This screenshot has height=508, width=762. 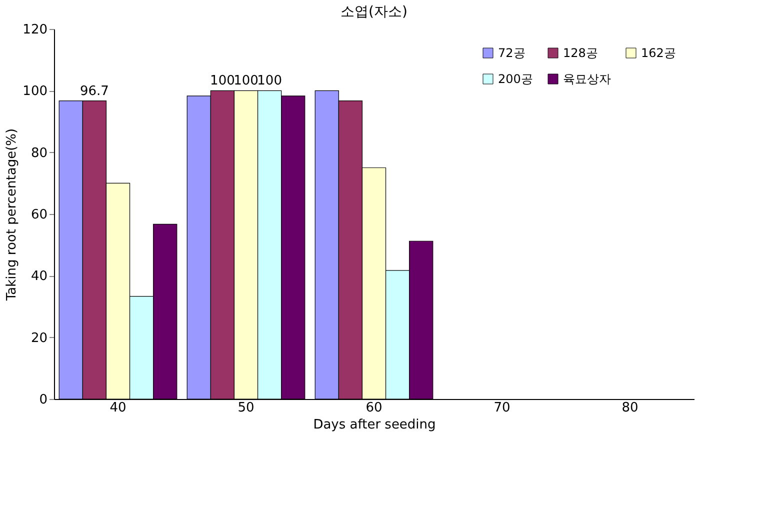 What do you see at coordinates (658, 53) in the screenshot?
I see `legend-label: 162공` at bounding box center [658, 53].